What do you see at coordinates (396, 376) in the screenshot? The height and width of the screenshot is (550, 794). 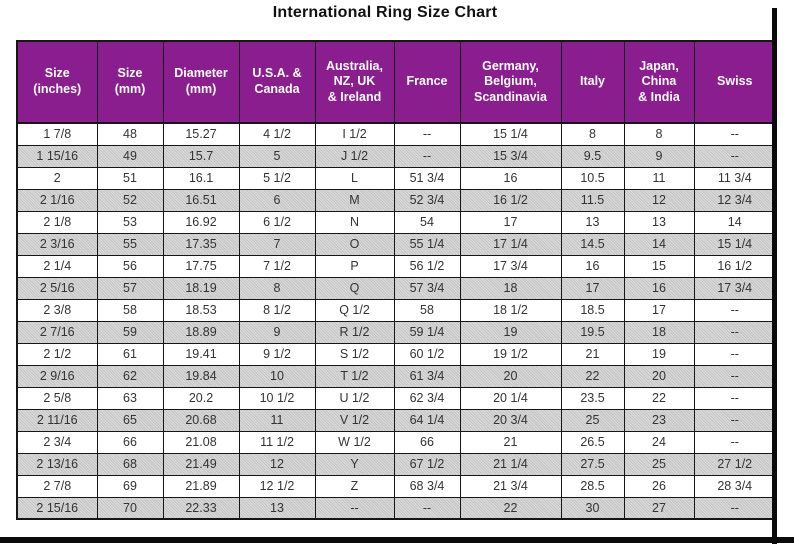 I see `table-row: 2 9/16 62 19.84 10 T 1/2 61 3/4 20 22 20 --` at bounding box center [396, 376].